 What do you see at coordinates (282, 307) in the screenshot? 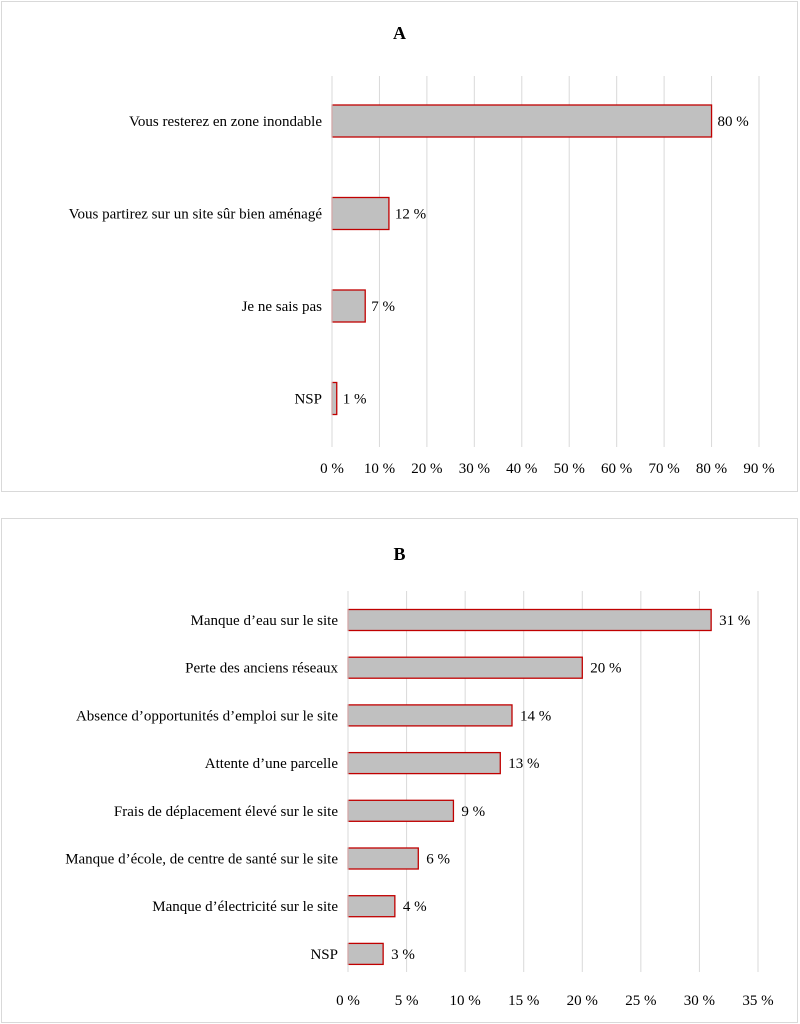
I see `category-label: Je ne sais pas` at bounding box center [282, 307].